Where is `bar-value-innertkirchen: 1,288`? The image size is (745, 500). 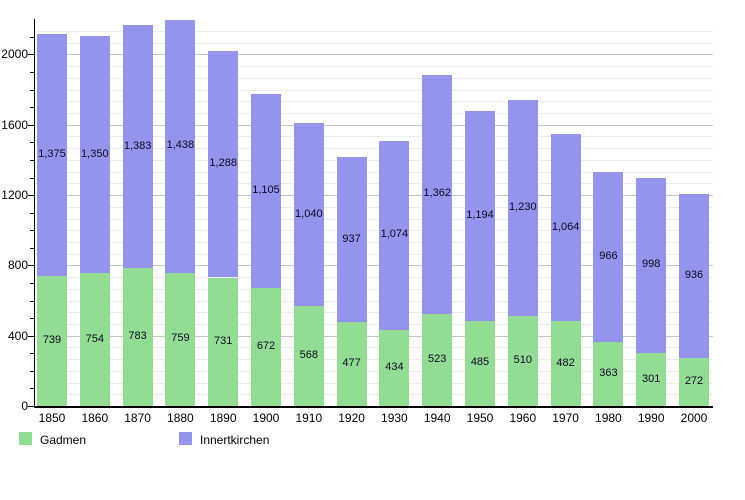 bar-value-innertkirchen: 1,288 is located at coordinates (223, 163).